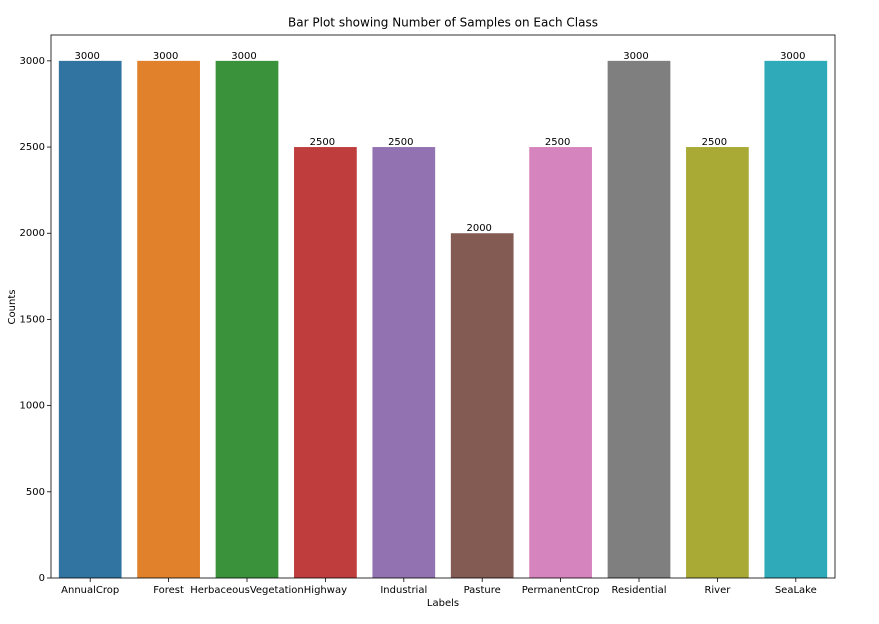 The image size is (879, 624). I want to click on y-tick-label: 3000, so click(32, 61).